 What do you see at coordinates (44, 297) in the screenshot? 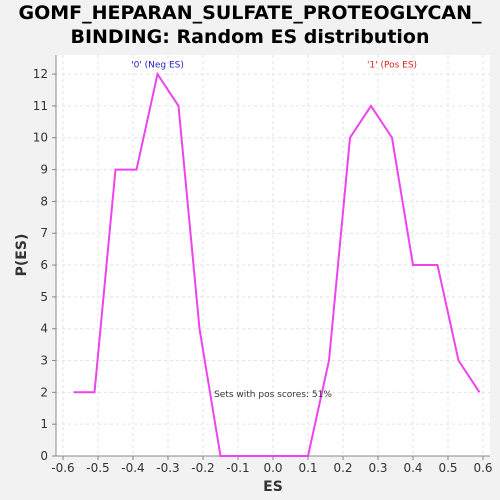
I see `y-tick-label: 5` at bounding box center [44, 297].